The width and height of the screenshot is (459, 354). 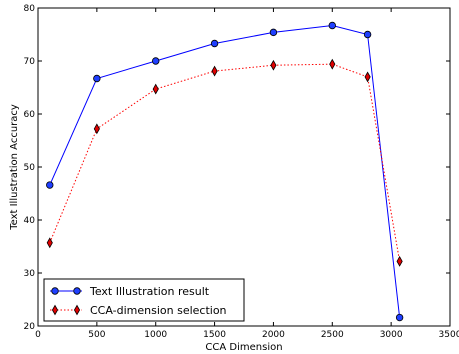 What do you see at coordinates (30, 221) in the screenshot?
I see `y-tick-label: 40` at bounding box center [30, 221].